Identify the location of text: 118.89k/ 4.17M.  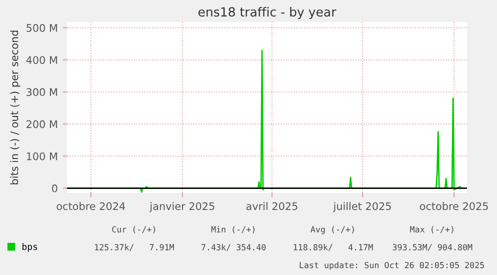
(333, 248).